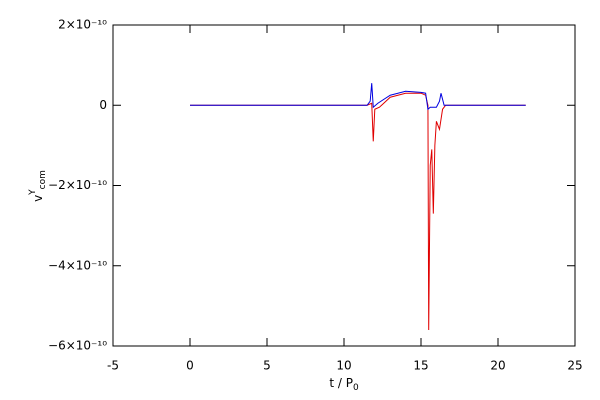 Image resolution: width=600 pixels, height=400 pixels. What do you see at coordinates (420, 366) in the screenshot?
I see `x-tick-label: 15` at bounding box center [420, 366].